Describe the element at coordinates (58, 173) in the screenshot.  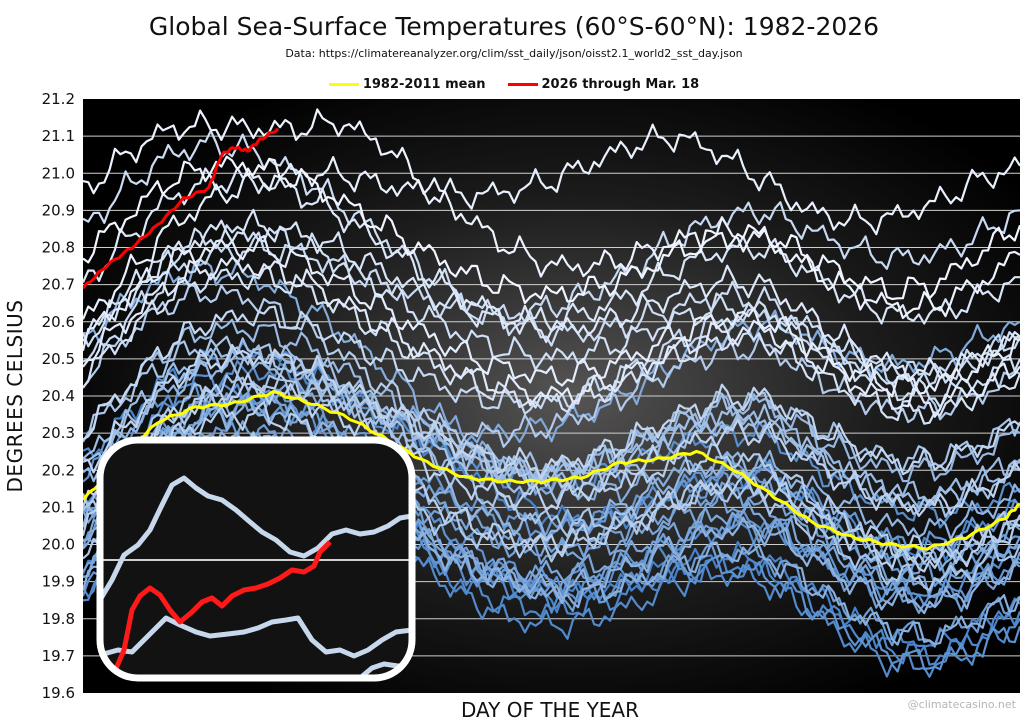
I see `y-tick-label: 21.0` at that location.